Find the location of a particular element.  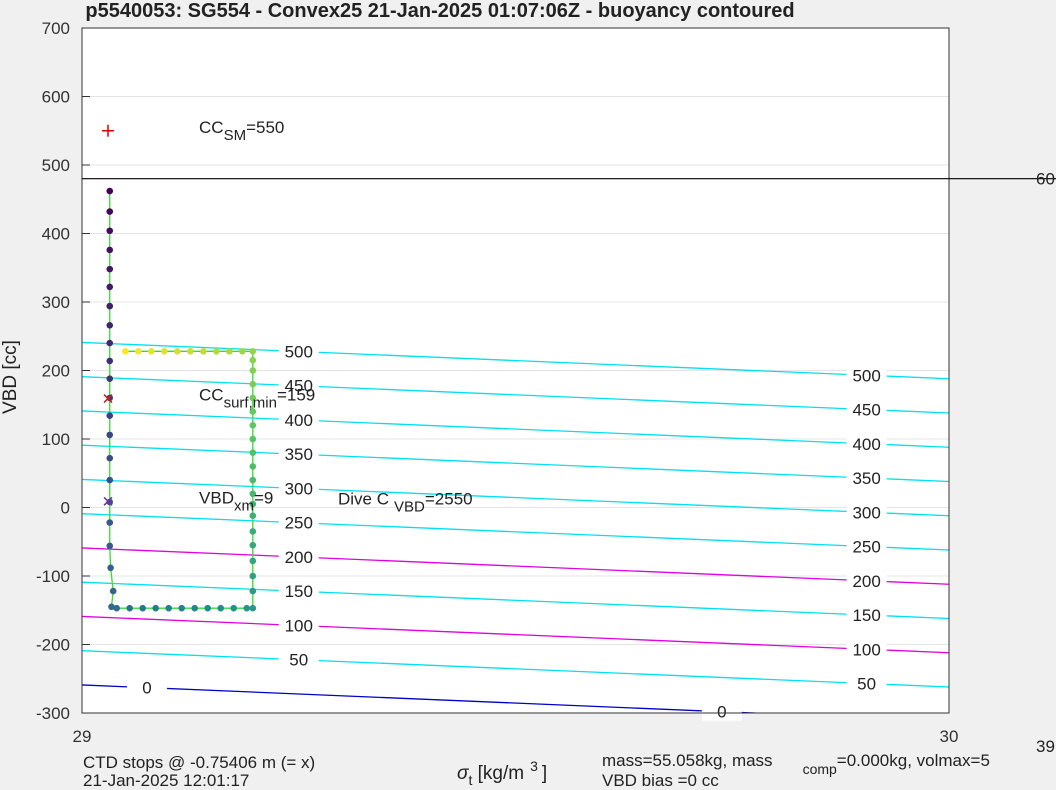

y-tick-label: 300 is located at coordinates (56, 302).